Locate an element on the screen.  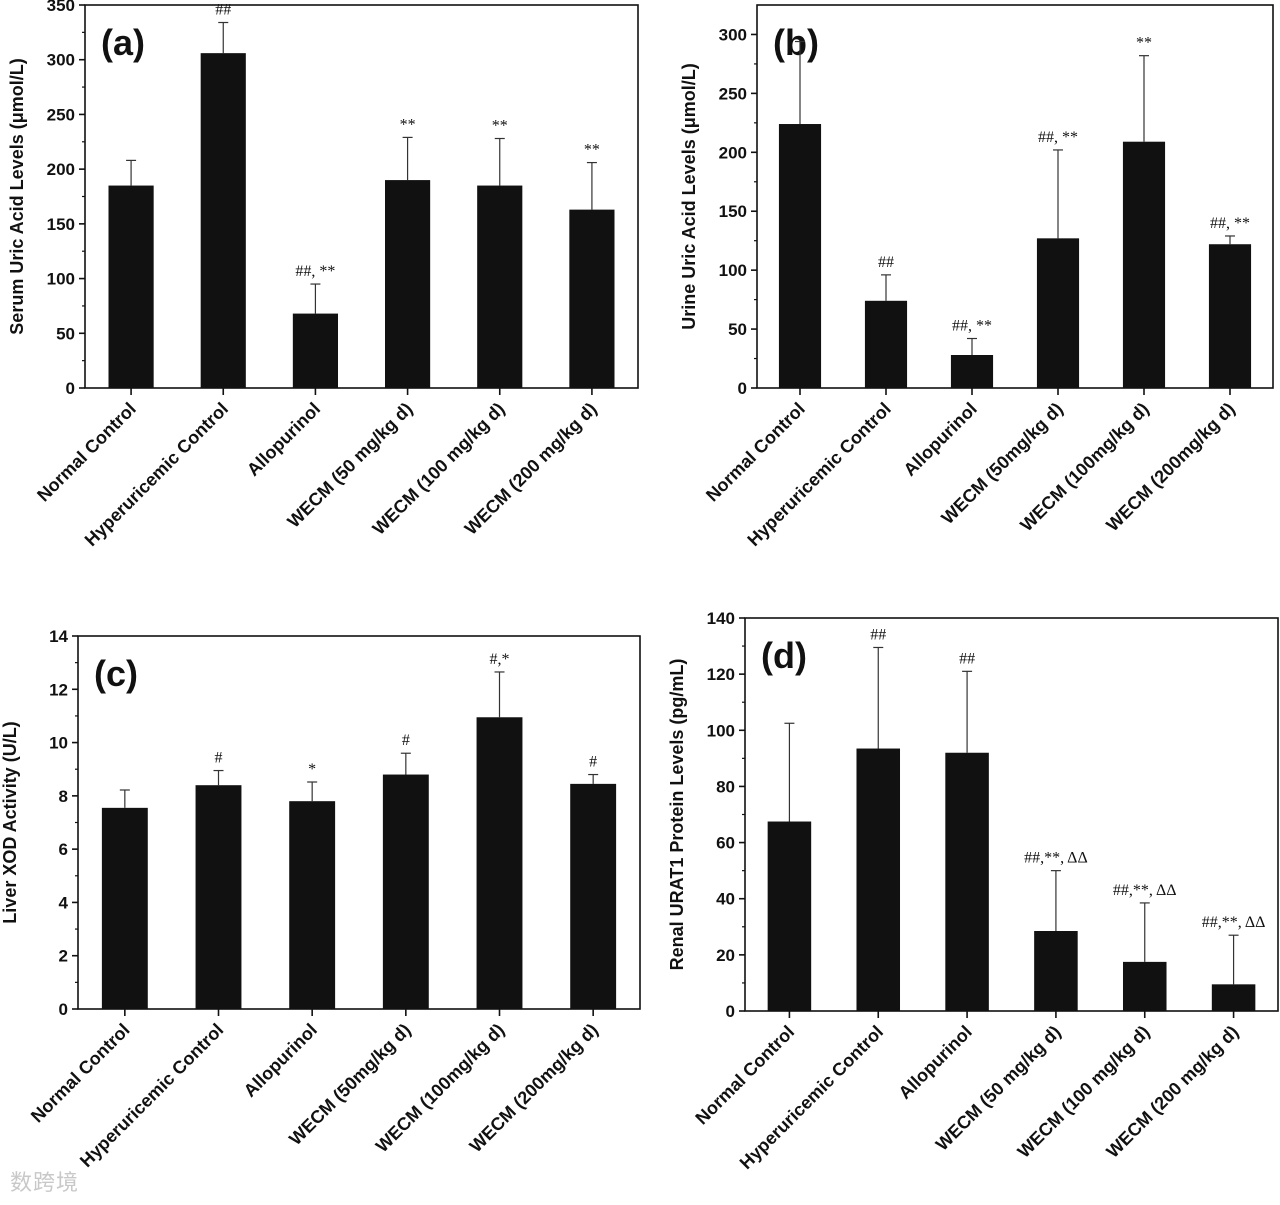
y-tick-label: 14 is located at coordinates (58, 636).